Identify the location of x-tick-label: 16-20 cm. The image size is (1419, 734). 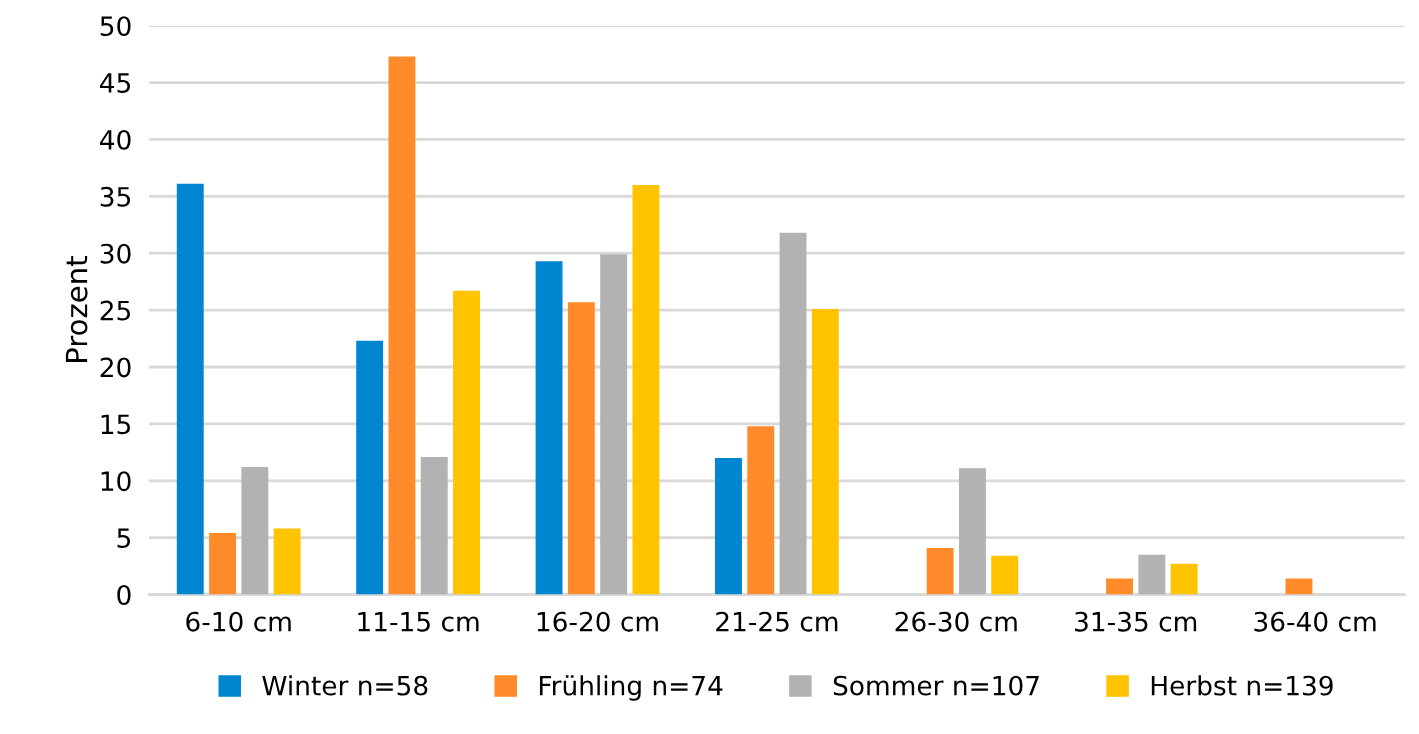
(597, 621).